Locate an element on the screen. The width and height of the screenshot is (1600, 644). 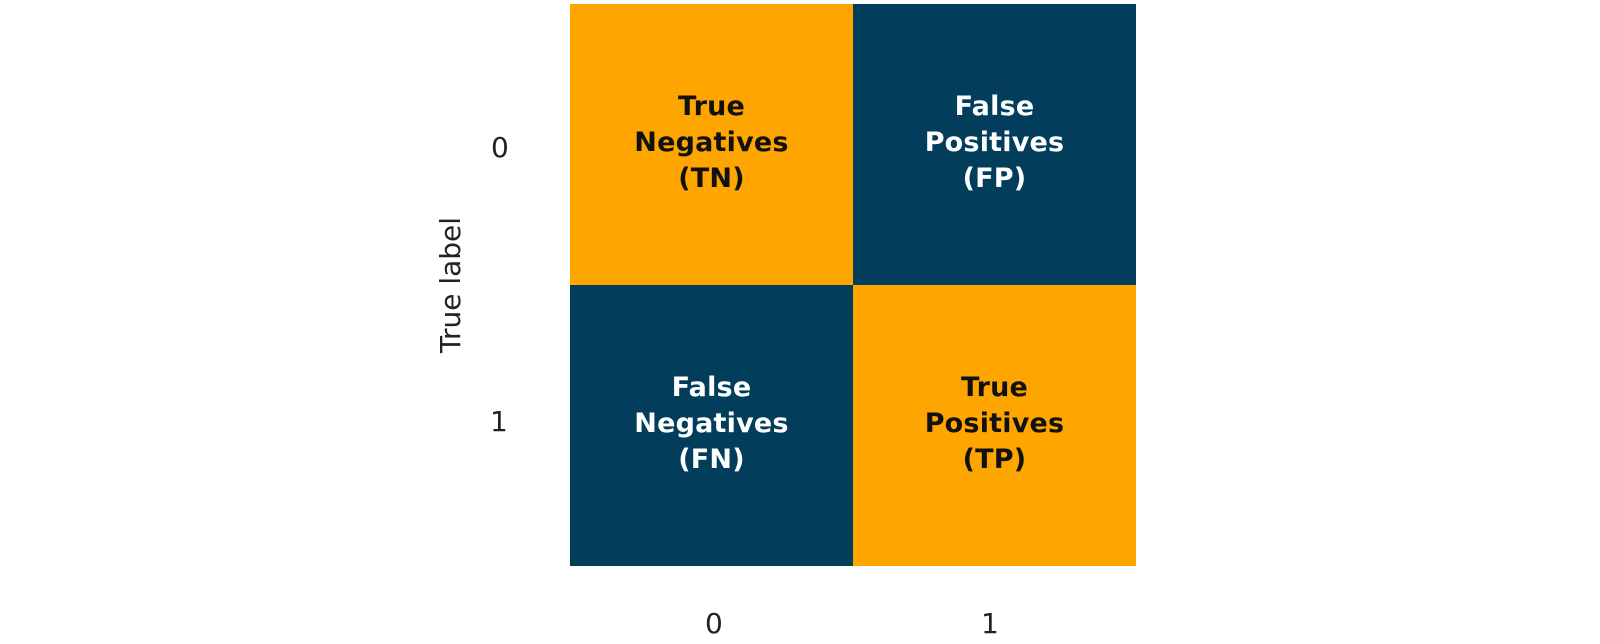
cell-true-positives: True Positives (TP) is located at coordinates (994, 425).